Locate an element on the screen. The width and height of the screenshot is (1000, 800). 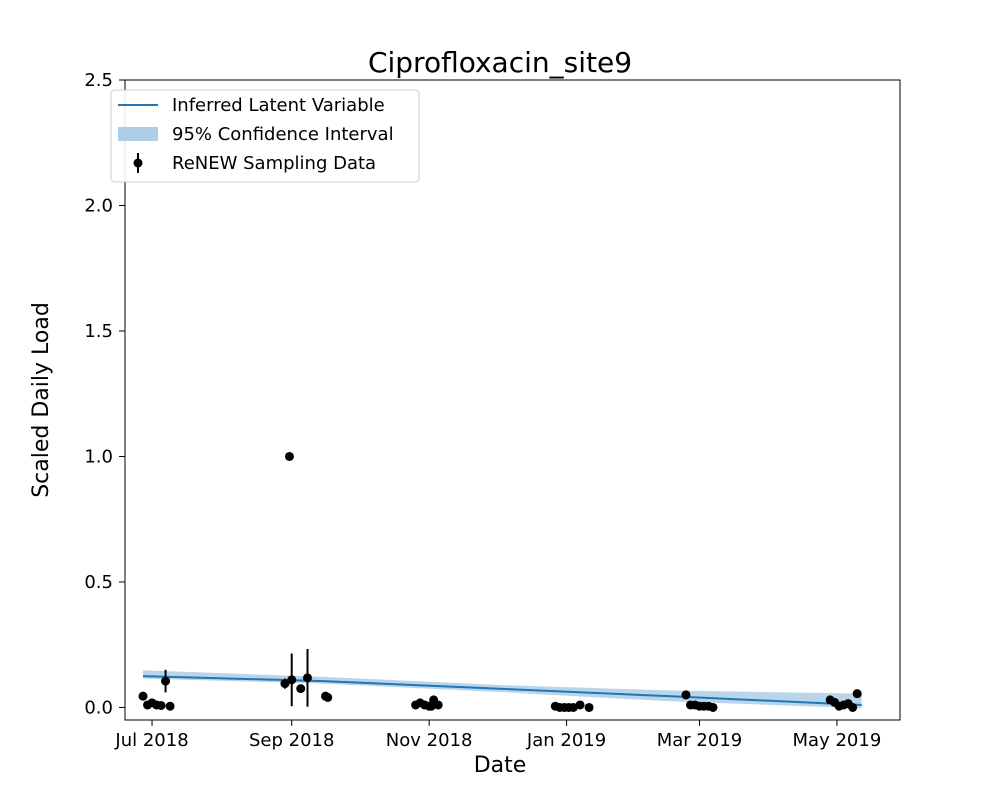
legend-band-swatch is located at coordinates (138, 134).